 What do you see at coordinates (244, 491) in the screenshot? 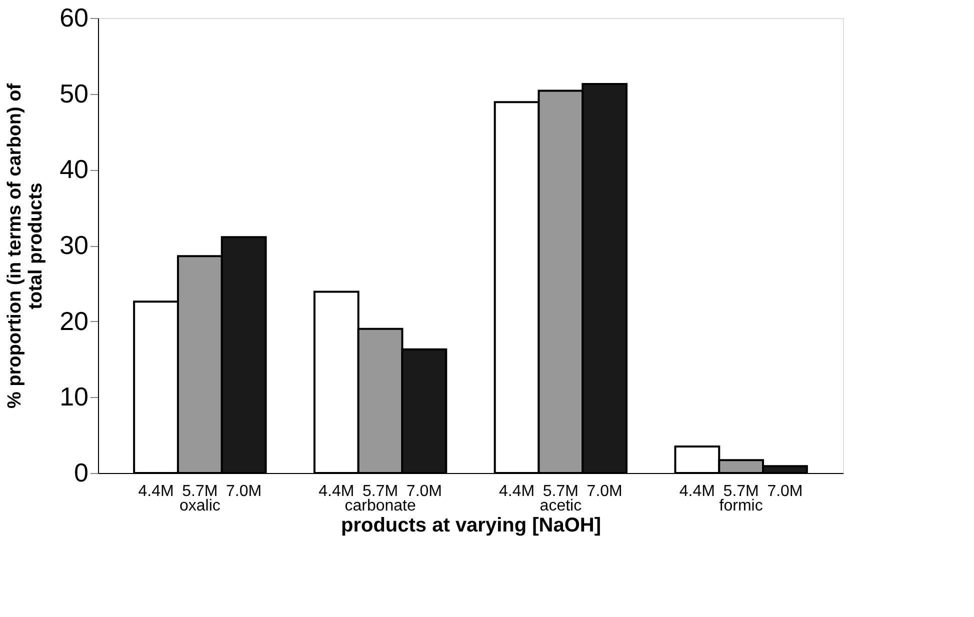
I see `series-label: 7.0M` at bounding box center [244, 491].